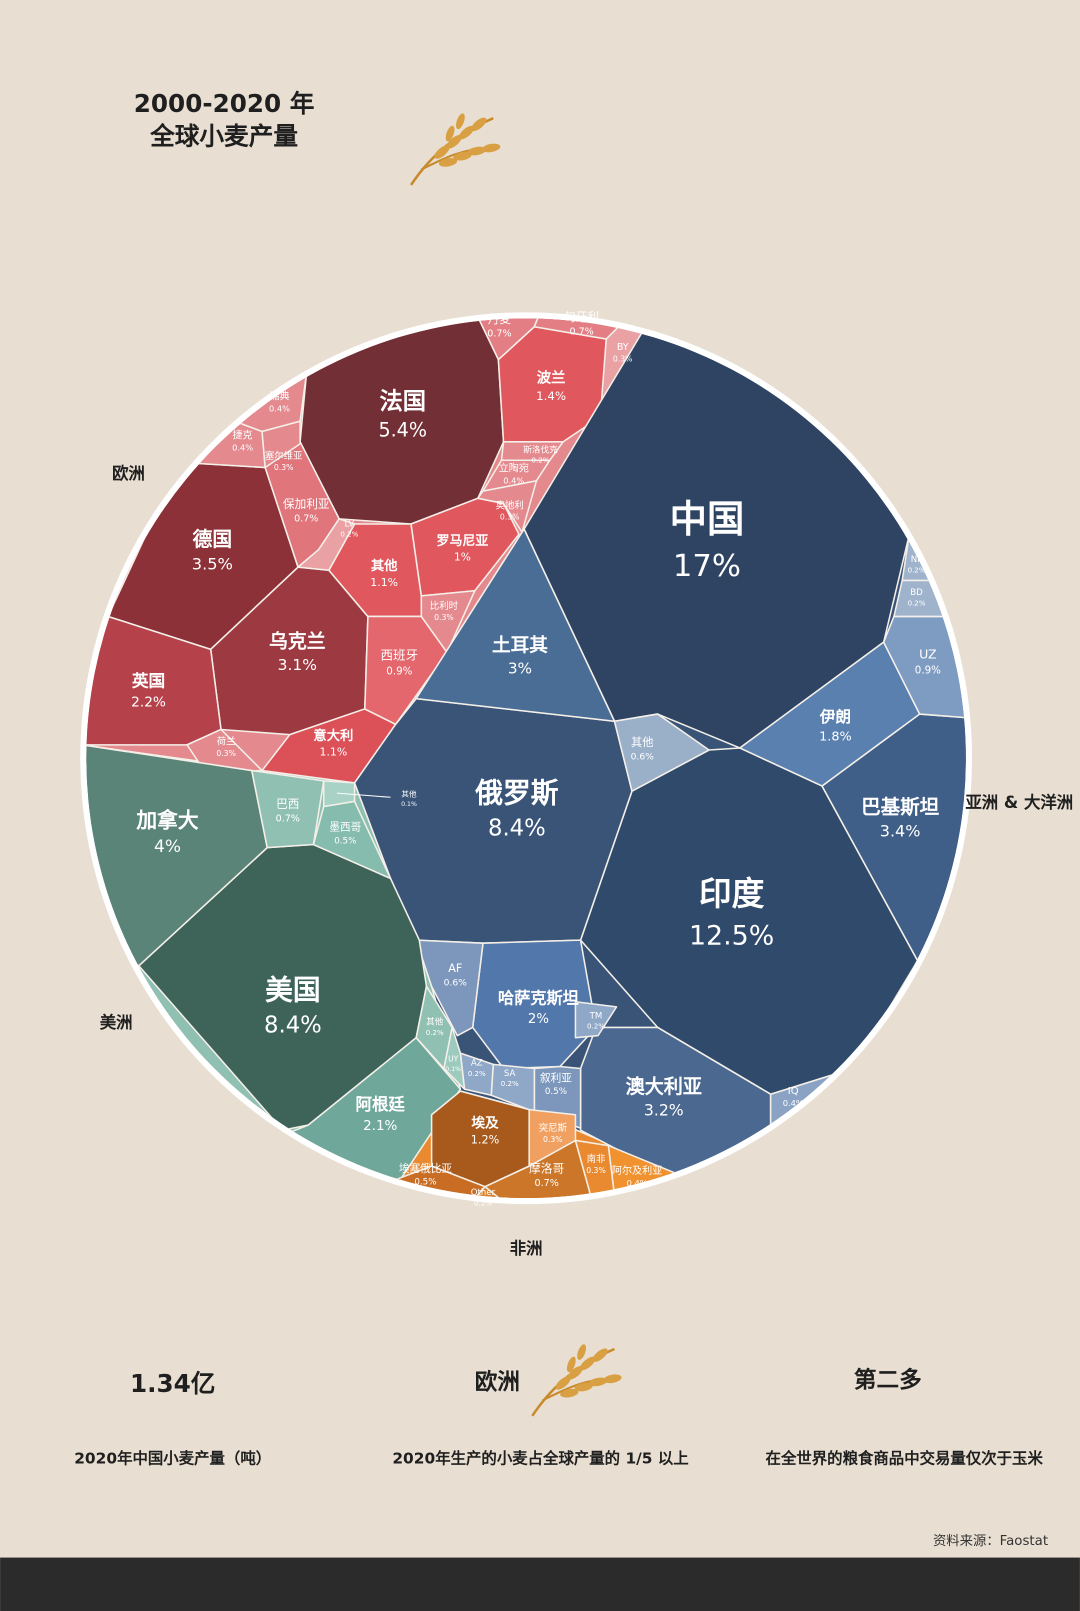 Image resolution: width=1080 pixels, height=1611 pixels. What do you see at coordinates (463, 541) in the screenshot?
I see `cell-name: 罗马尼亚` at bounding box center [463, 541].